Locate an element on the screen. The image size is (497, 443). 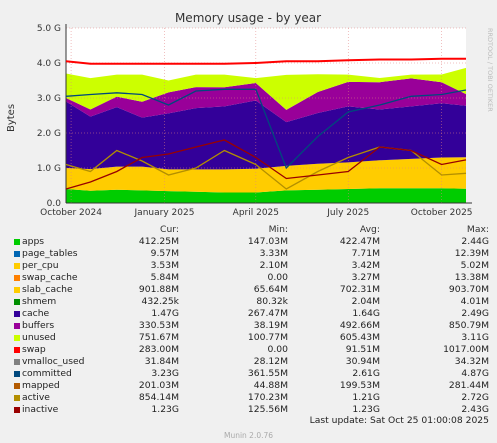
legend-cur: 9.57M is located at coordinates (164, 253).